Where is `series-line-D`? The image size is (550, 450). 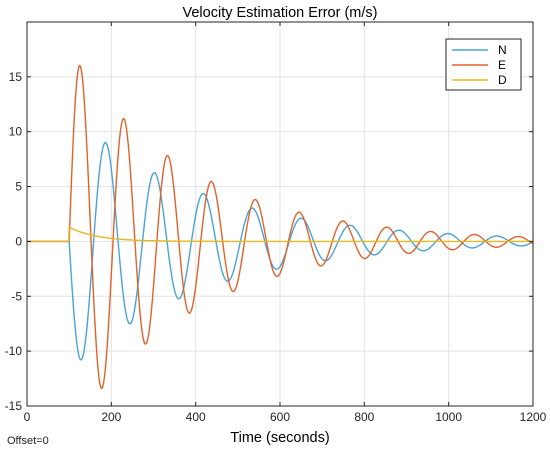 series-line-D is located at coordinates (280, 234).